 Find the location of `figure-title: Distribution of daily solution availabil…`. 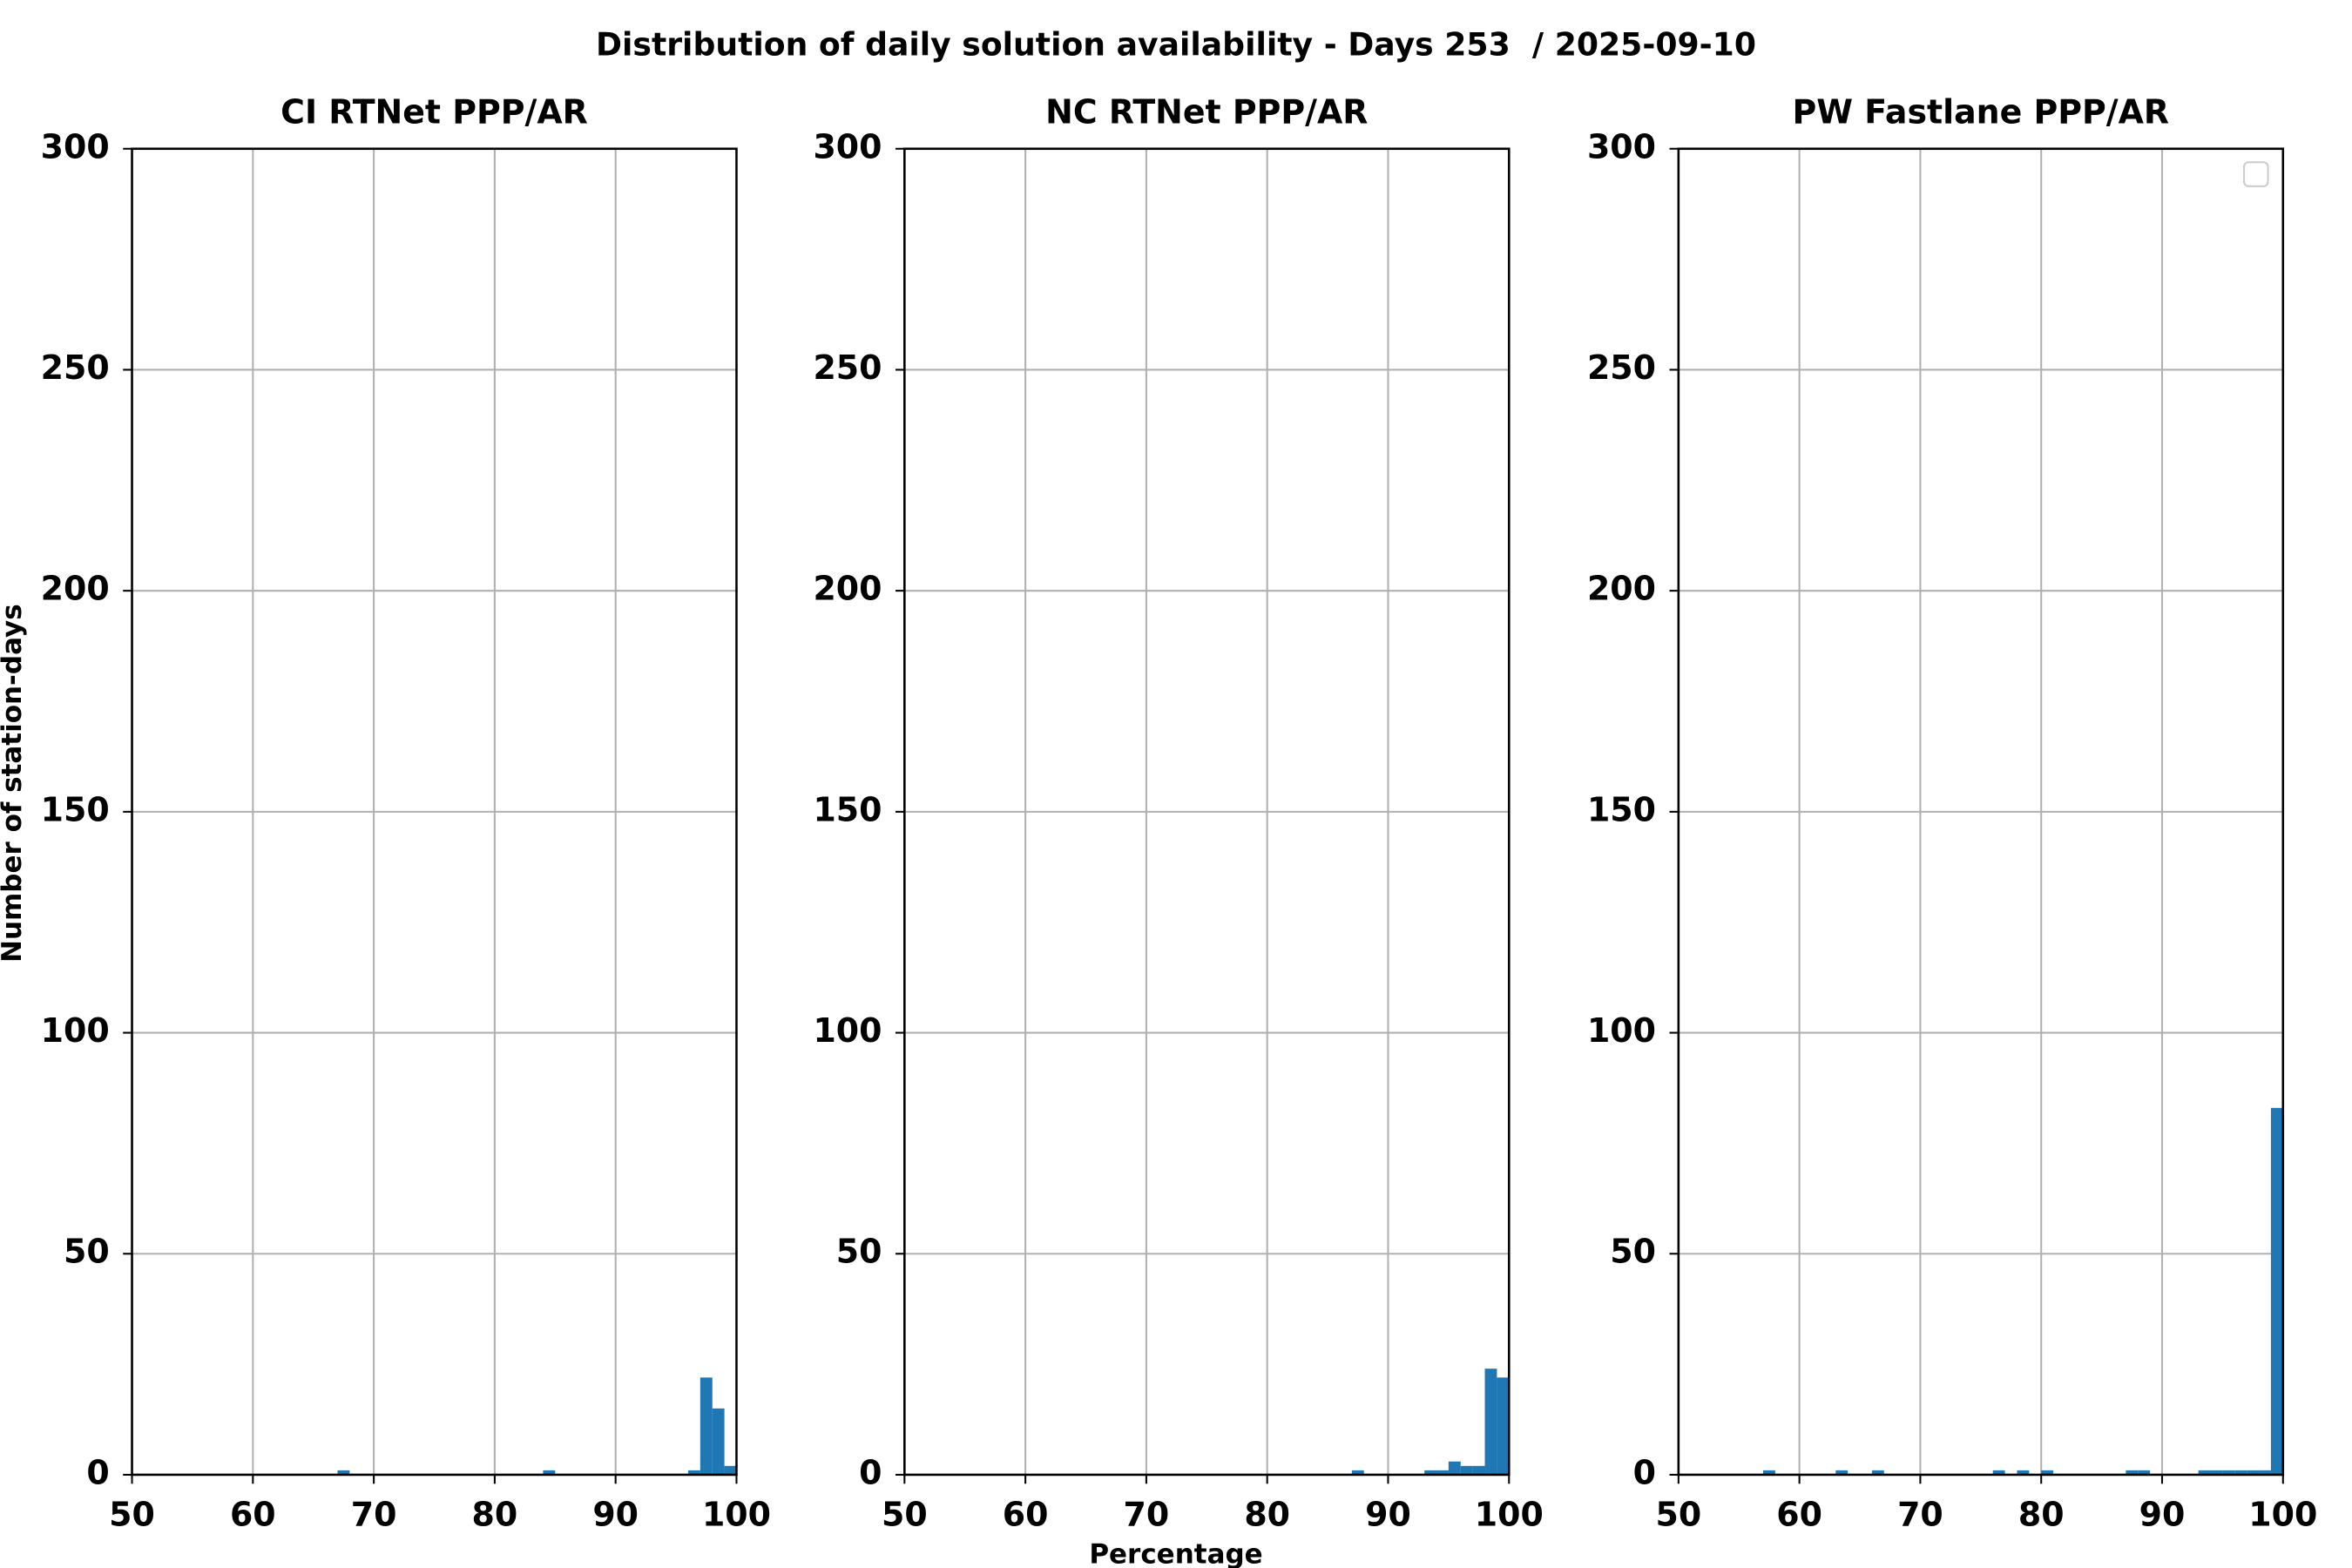

figure-title: Distribution of daily solution availabil… is located at coordinates (1176, 45).